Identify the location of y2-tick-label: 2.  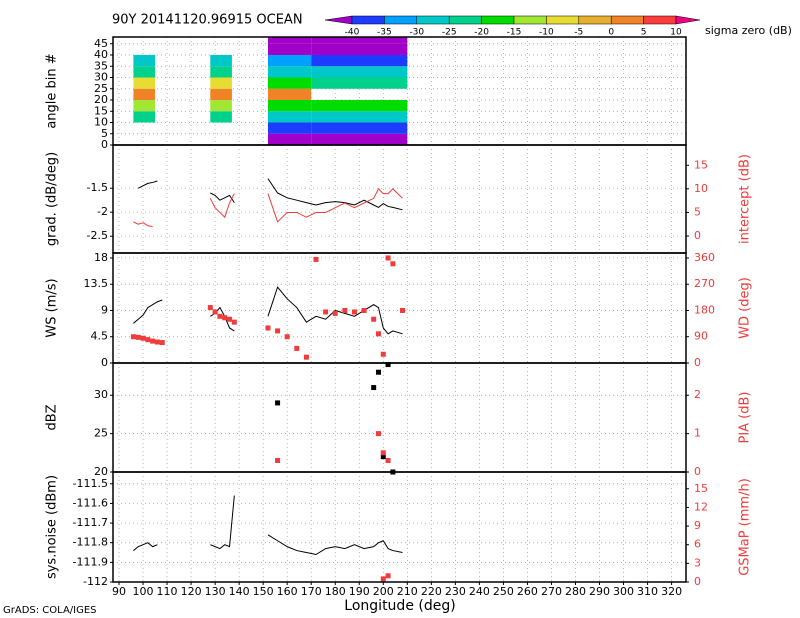
(697, 394).